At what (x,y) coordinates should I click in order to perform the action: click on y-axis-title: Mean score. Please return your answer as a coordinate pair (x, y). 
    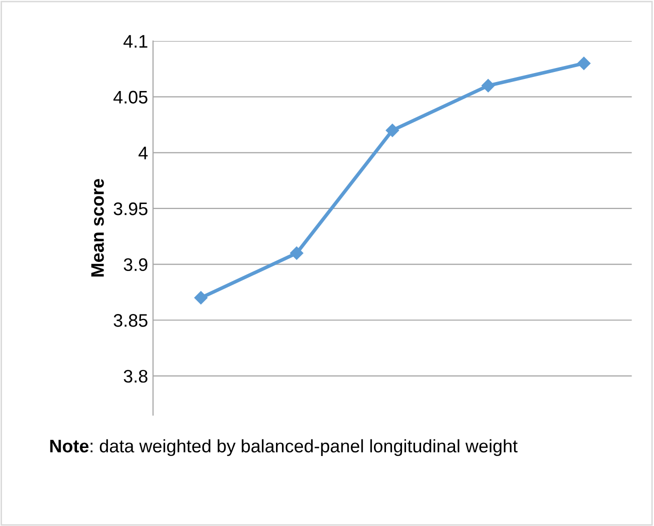
    Looking at the image, I should click on (97, 227).